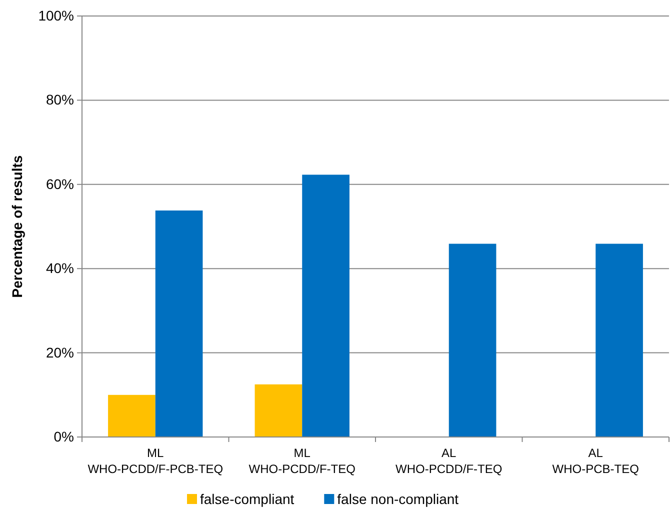  Describe the element at coordinates (60, 352) in the screenshot. I see `y-tick-label: 20%` at that location.